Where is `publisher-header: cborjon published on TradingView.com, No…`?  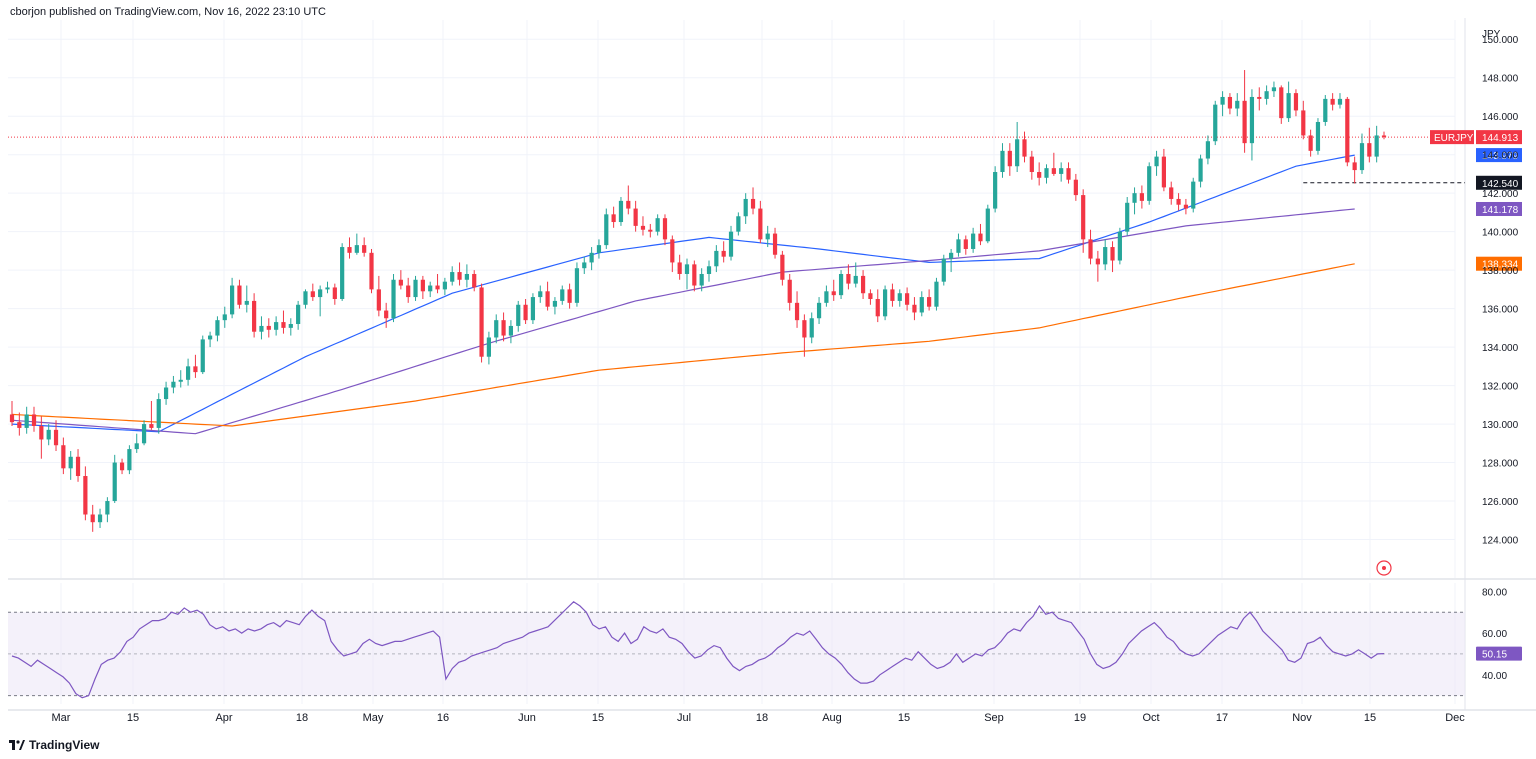 publisher-header: cborjon published on TradingView.com, No… is located at coordinates (168, 12).